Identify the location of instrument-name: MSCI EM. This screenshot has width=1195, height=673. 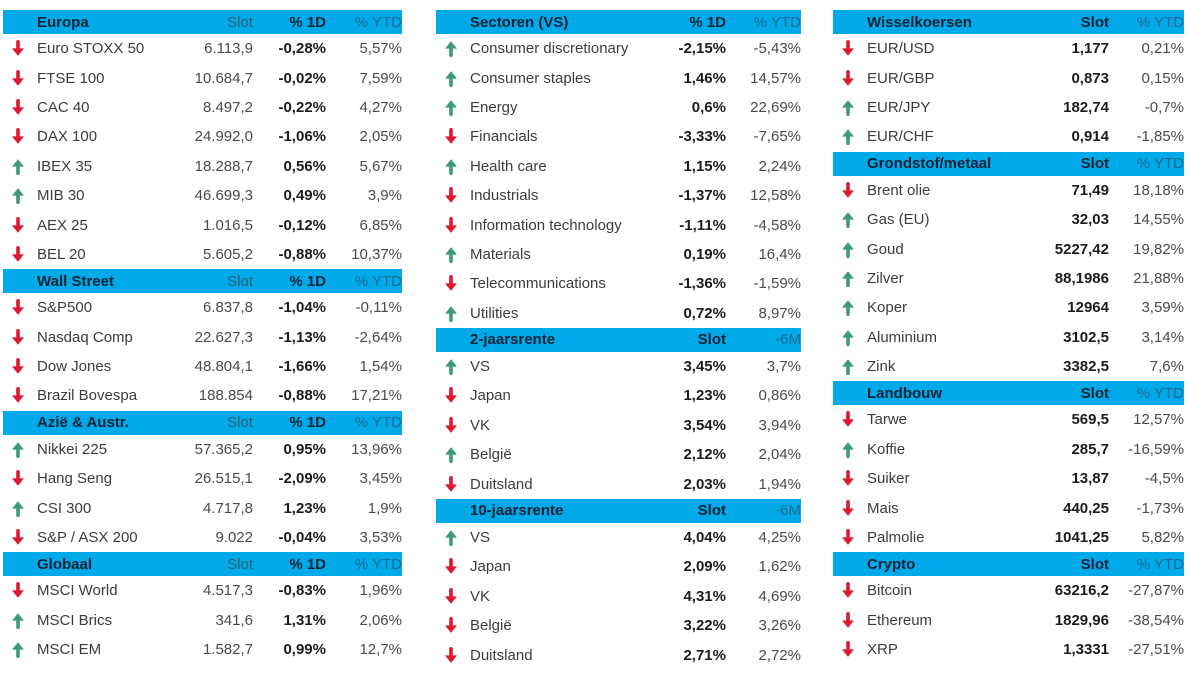
(69, 650).